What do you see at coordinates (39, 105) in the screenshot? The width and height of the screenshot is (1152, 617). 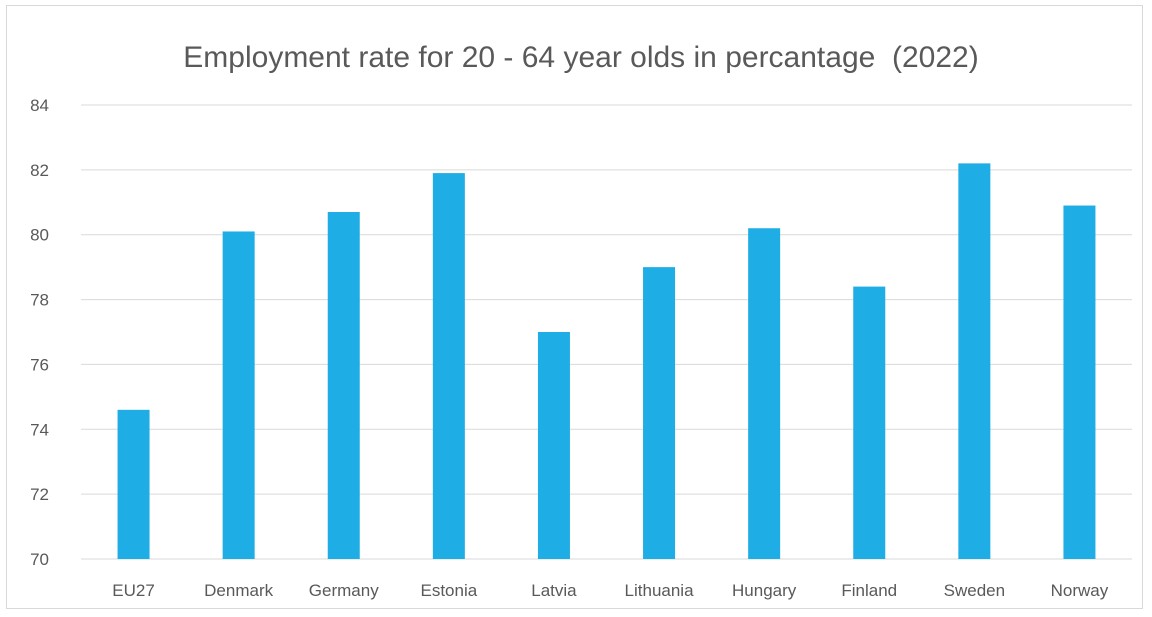 I see `y-tick-label: 84` at bounding box center [39, 105].